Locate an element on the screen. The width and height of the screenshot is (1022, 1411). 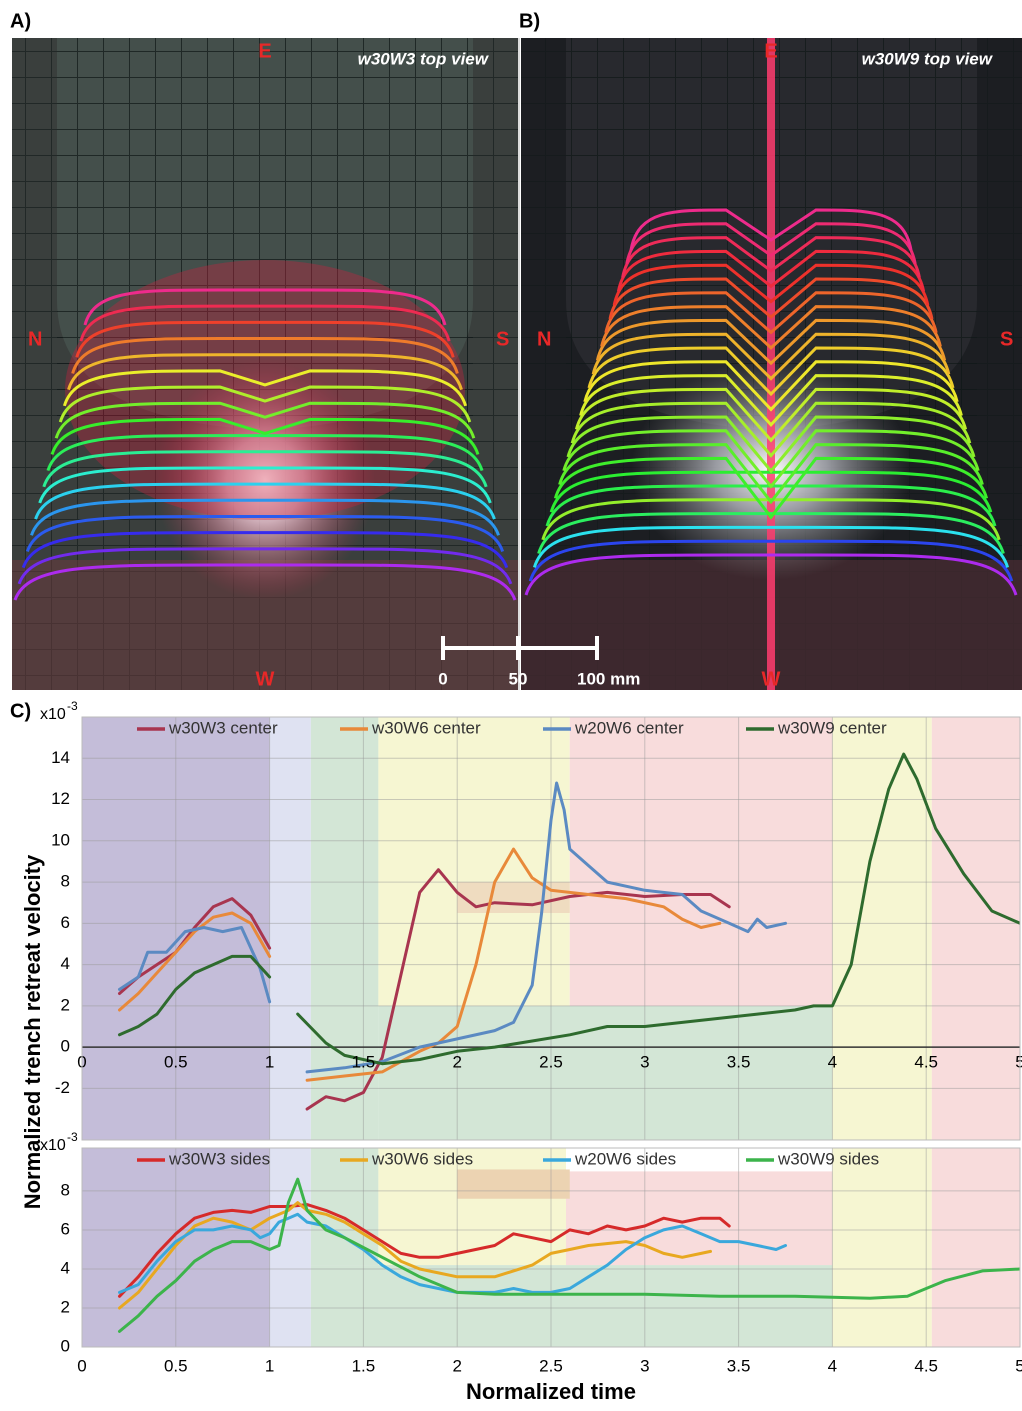
scale-label: 50 is located at coordinates (518, 678).